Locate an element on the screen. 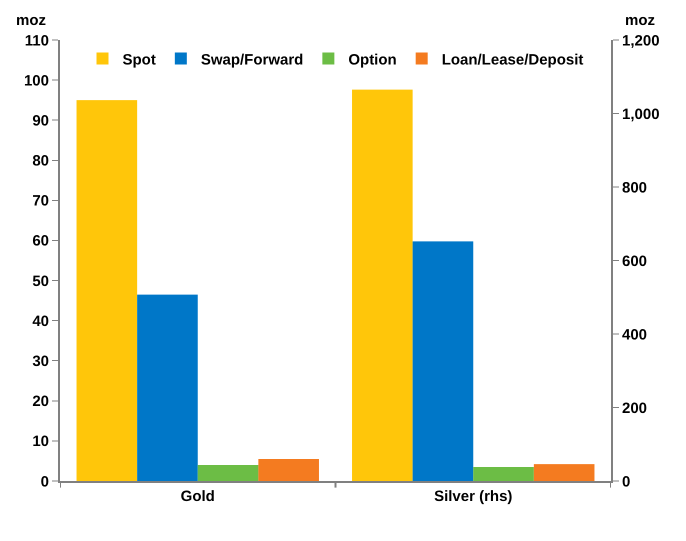 The height and width of the screenshot is (541, 686). y2-axis-title: moz is located at coordinates (640, 20).